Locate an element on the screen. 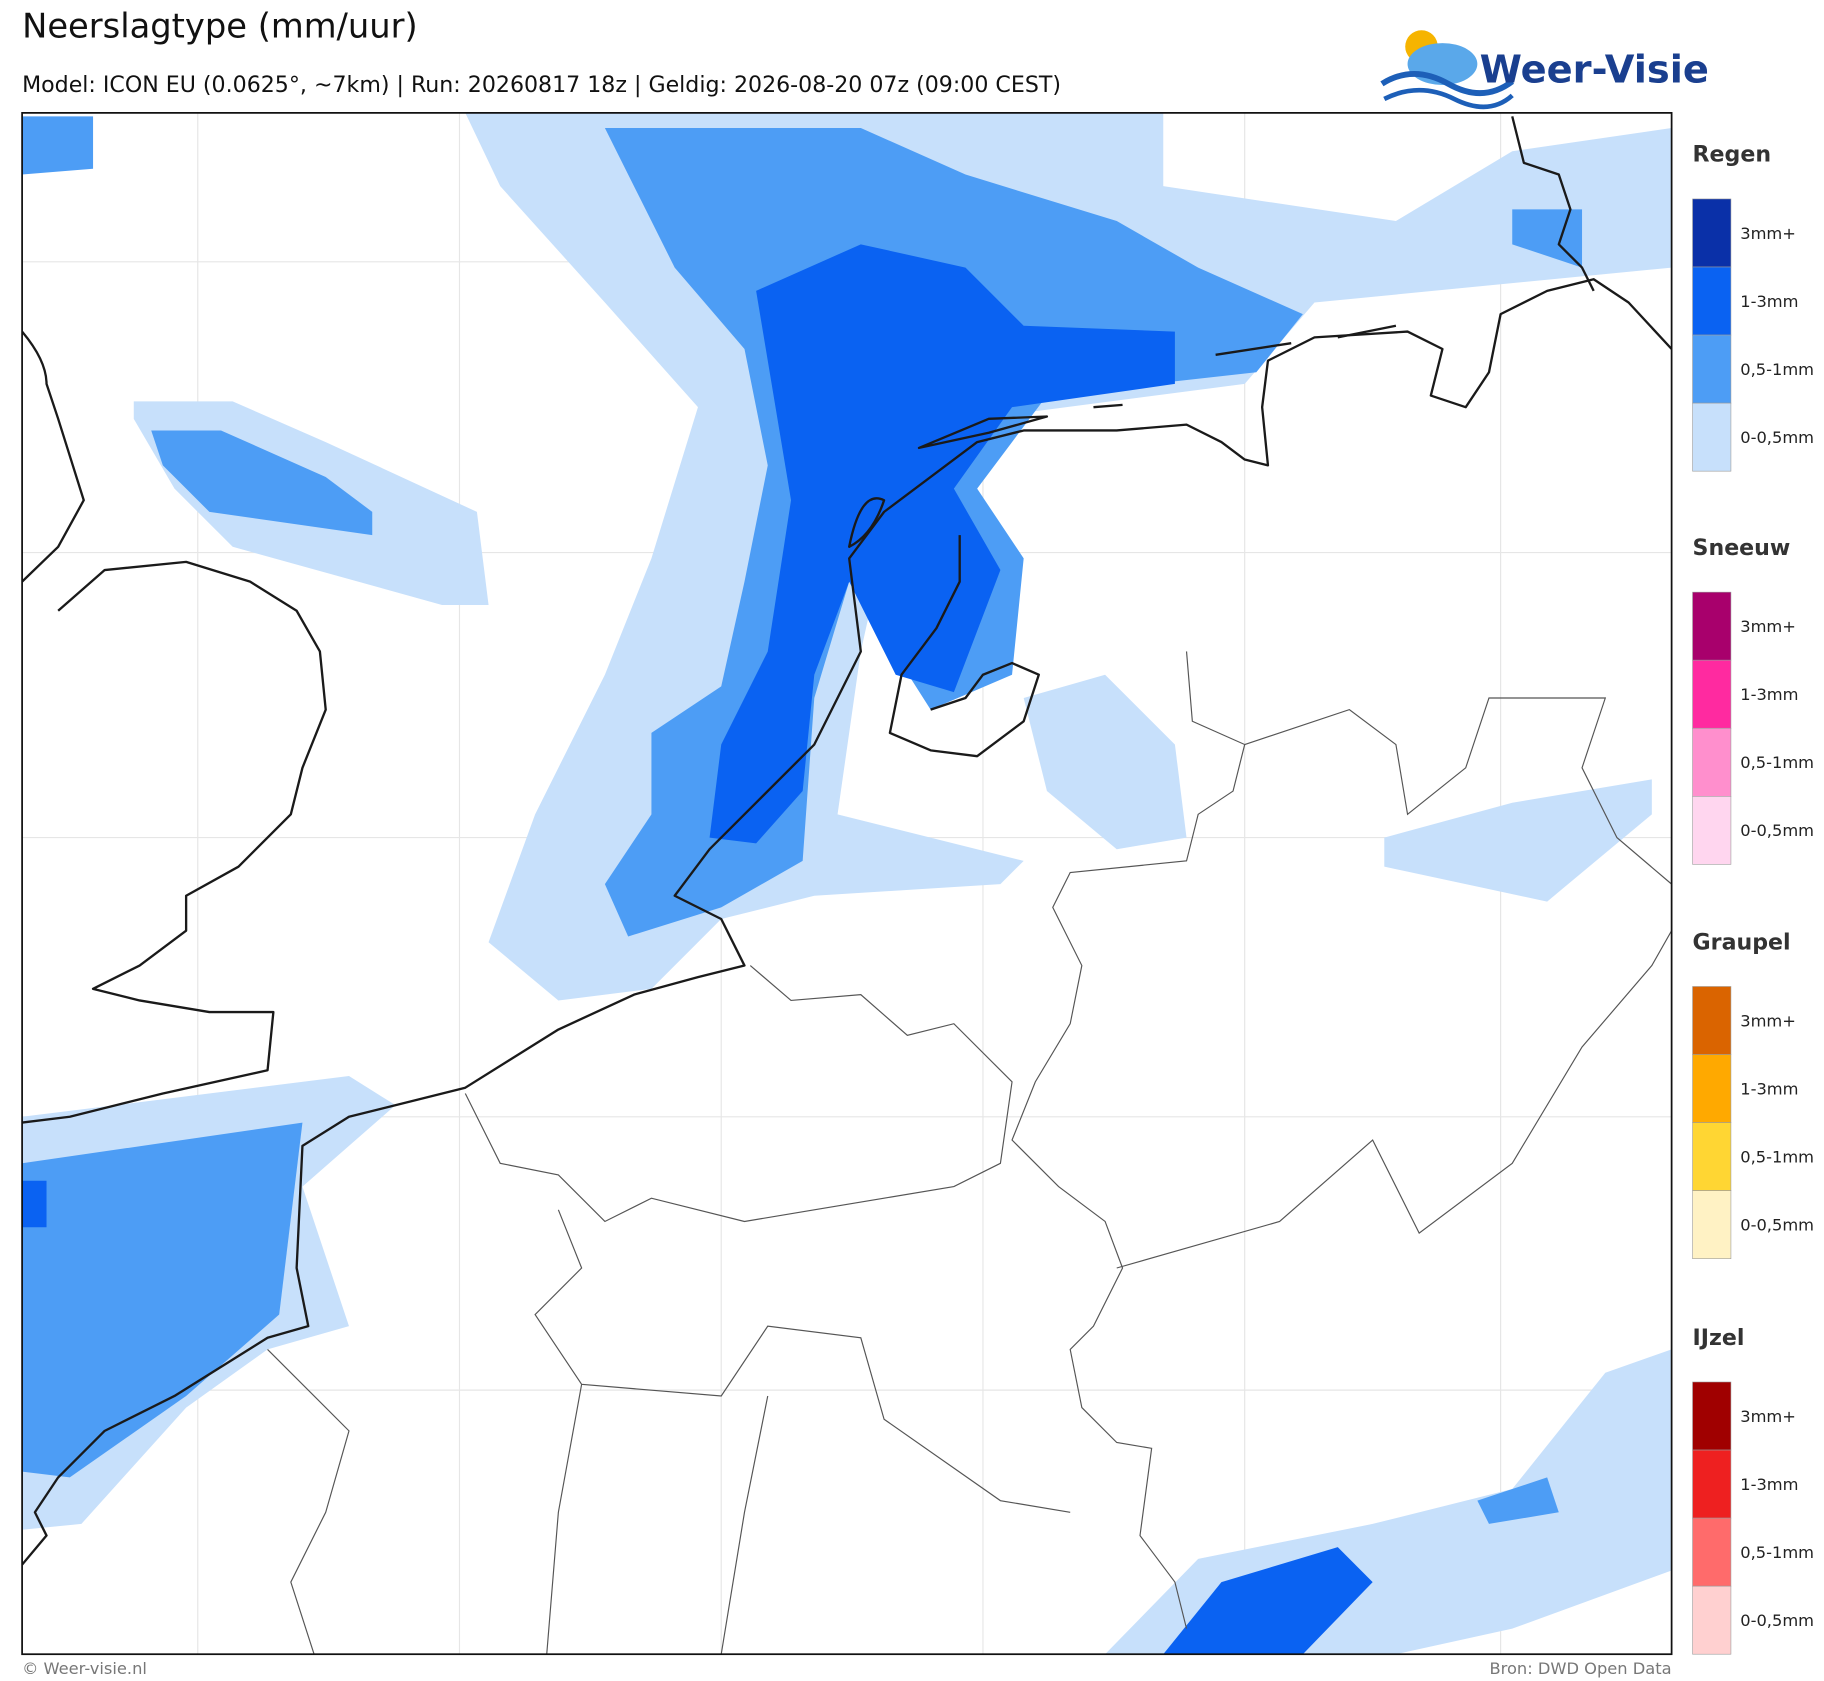 Image resolution: width=1824 pixels, height=1681 pixels. legend-group: Sneeuw 3mm+ 1-3mm 0,5-1mm 0-0,5mm is located at coordinates (1753, 700).